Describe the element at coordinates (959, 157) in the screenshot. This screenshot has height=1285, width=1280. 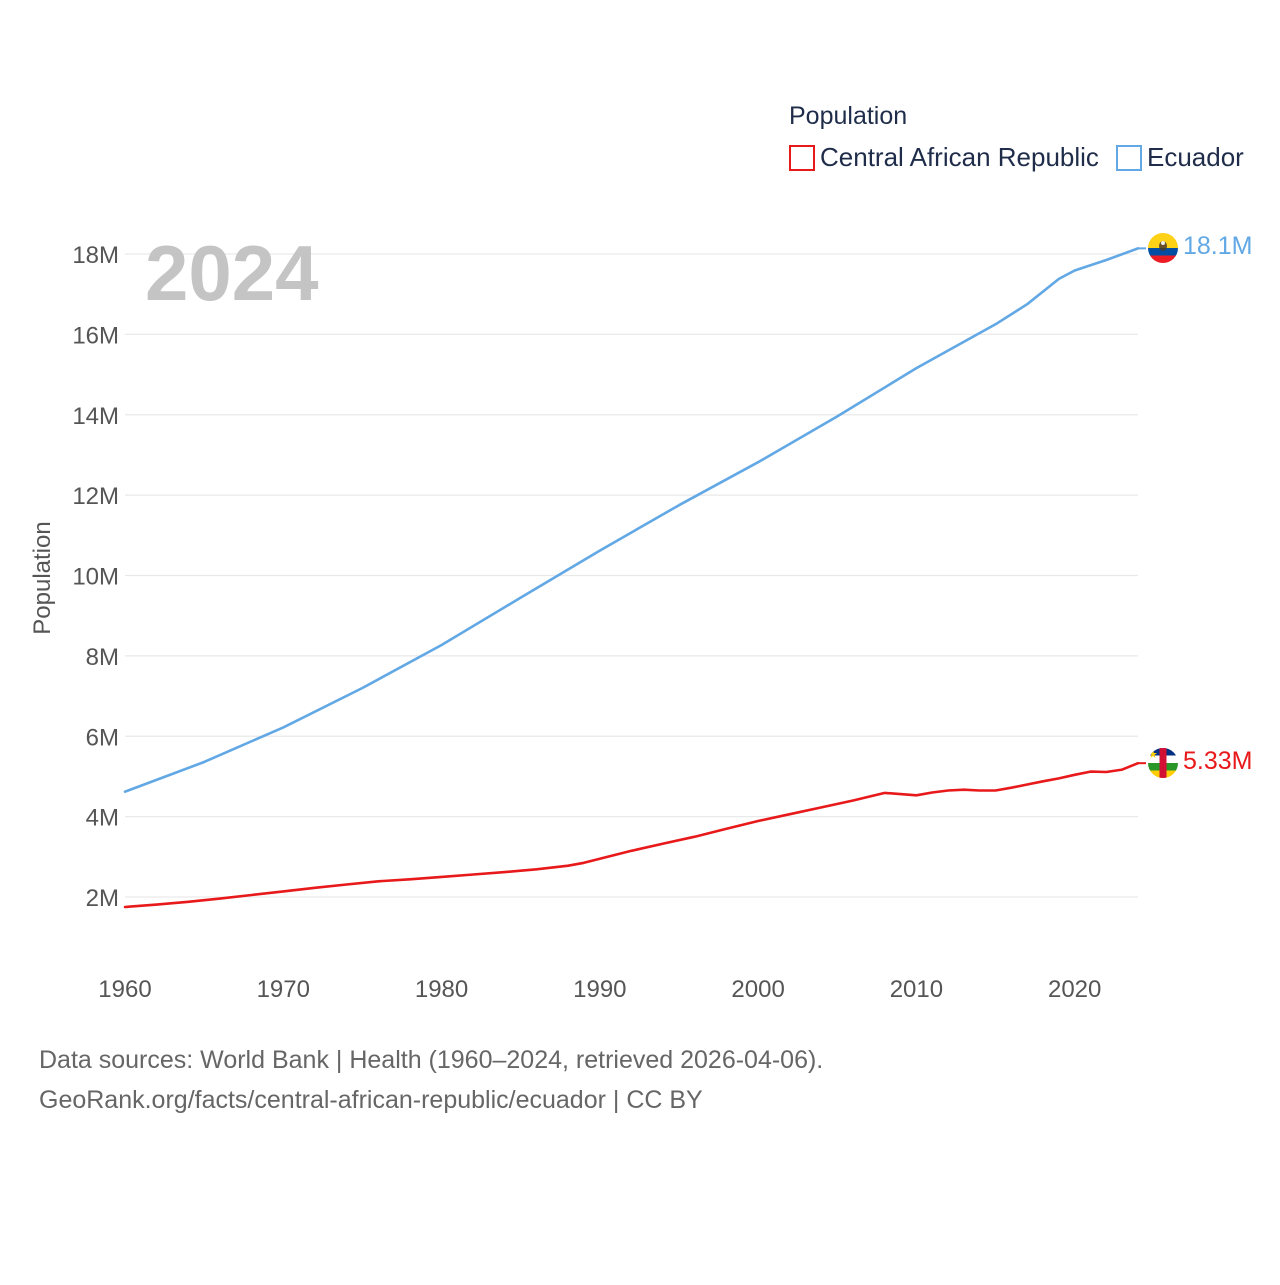
I see `legend-label-car: Central African Republic` at that location.